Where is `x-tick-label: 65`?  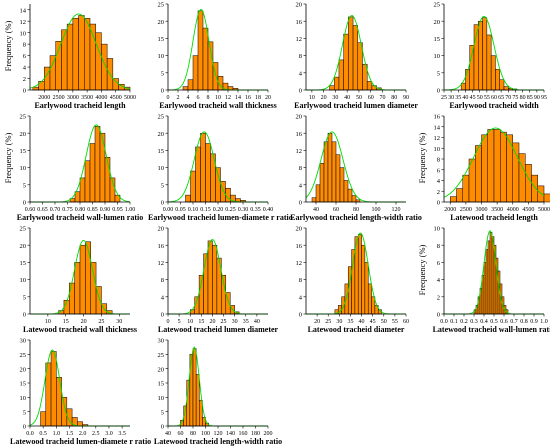 x-tick-label: 65 is located at coordinates (501, 98).